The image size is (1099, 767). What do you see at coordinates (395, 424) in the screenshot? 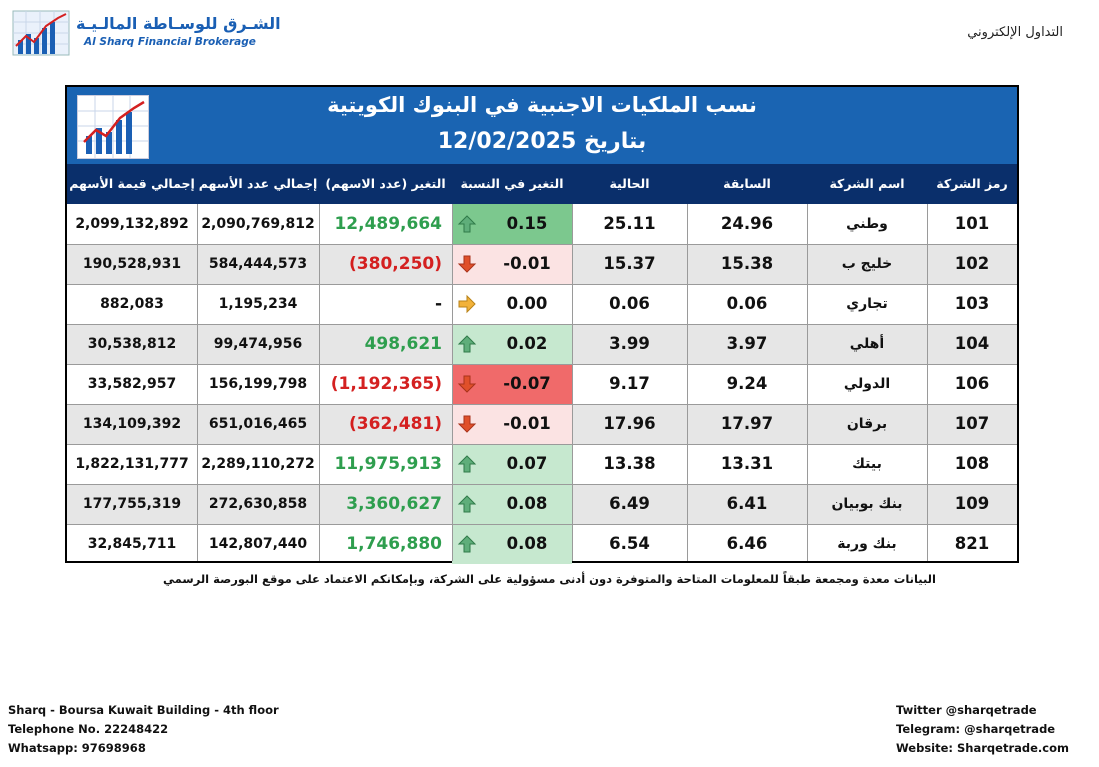
I see `change-shares: (362,481)` at bounding box center [395, 424].